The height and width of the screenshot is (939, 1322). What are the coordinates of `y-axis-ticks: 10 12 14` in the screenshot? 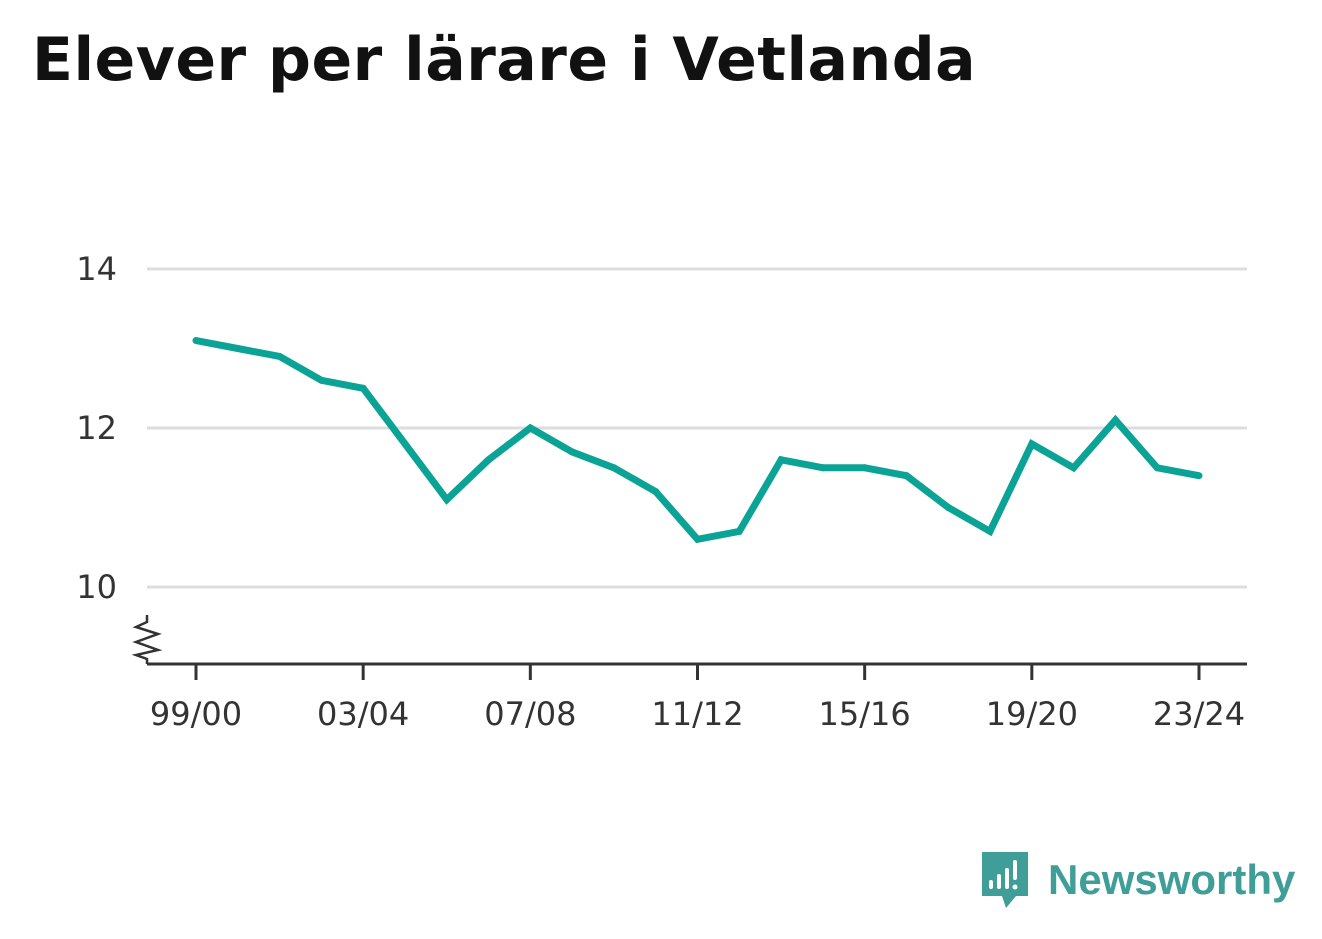 It's located at (96, 428).